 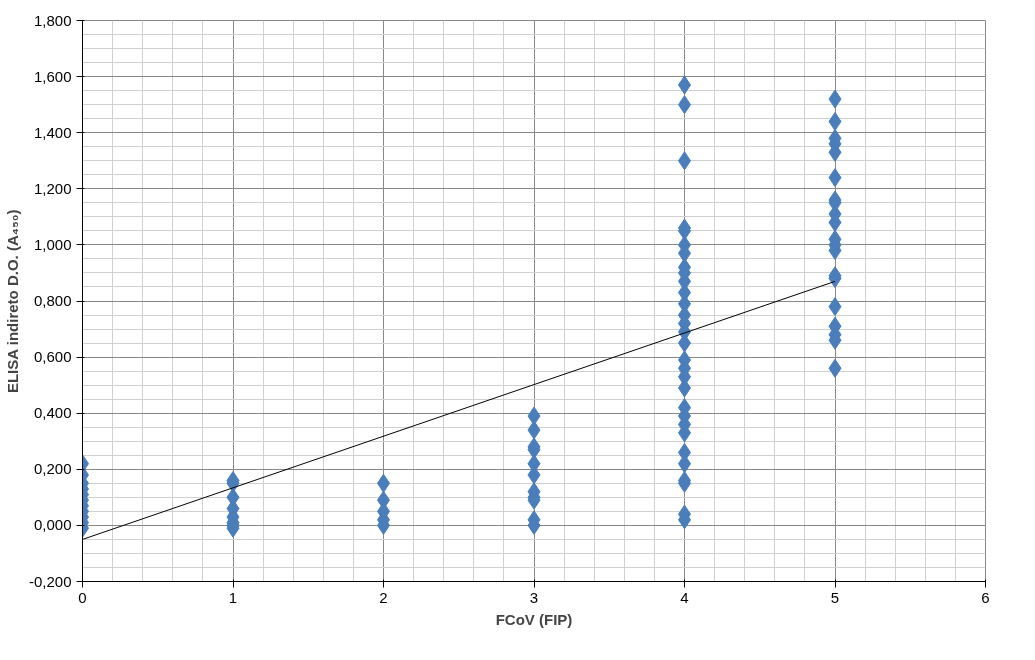 I want to click on x-tick-label: 2, so click(x=383, y=597).